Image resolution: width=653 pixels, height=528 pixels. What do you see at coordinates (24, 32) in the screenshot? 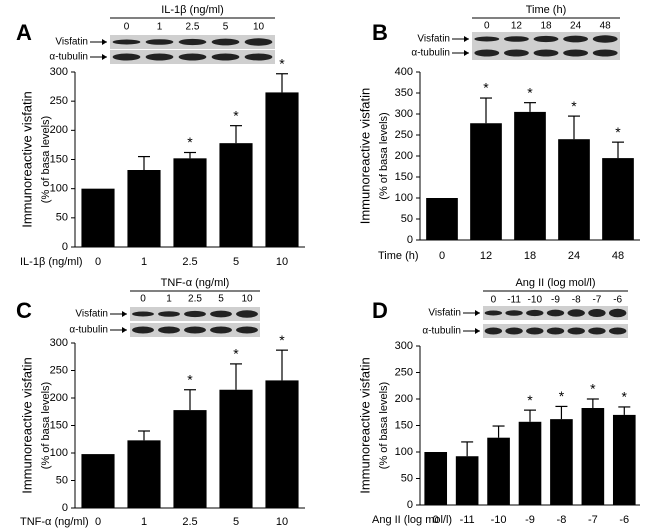
I see `panel-label: A` at bounding box center [24, 32].